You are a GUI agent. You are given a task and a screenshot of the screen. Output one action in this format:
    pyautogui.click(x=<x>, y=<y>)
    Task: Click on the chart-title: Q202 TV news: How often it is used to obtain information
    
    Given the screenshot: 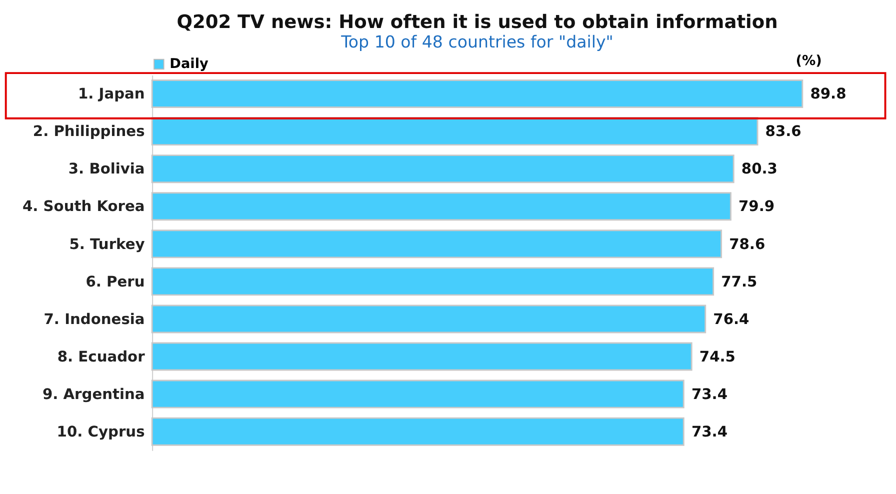 What is the action you would take?
    pyautogui.click(x=477, y=23)
    